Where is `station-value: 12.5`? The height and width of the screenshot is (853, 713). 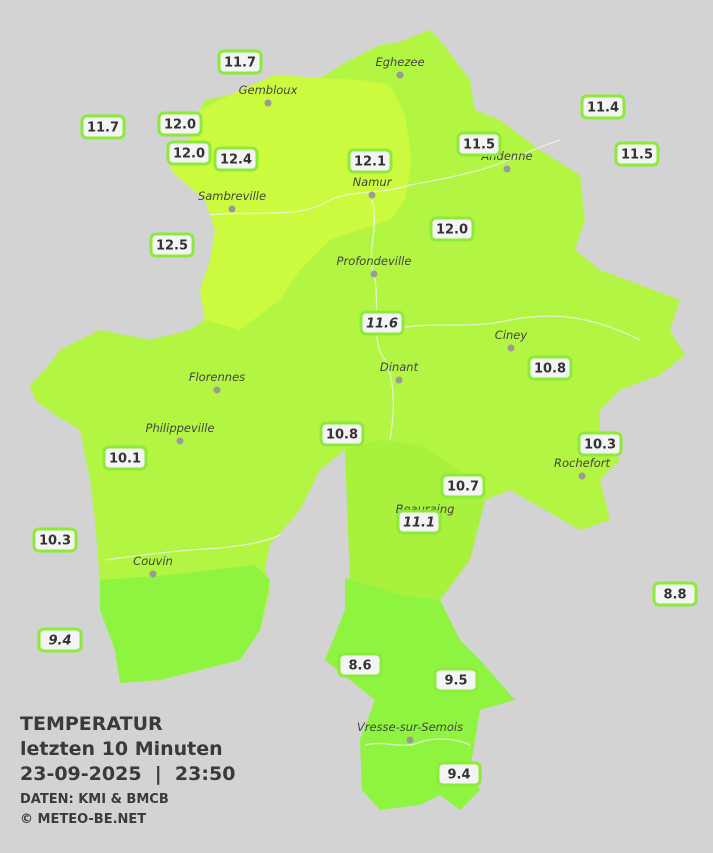
station-value: 12.5 is located at coordinates (172, 246).